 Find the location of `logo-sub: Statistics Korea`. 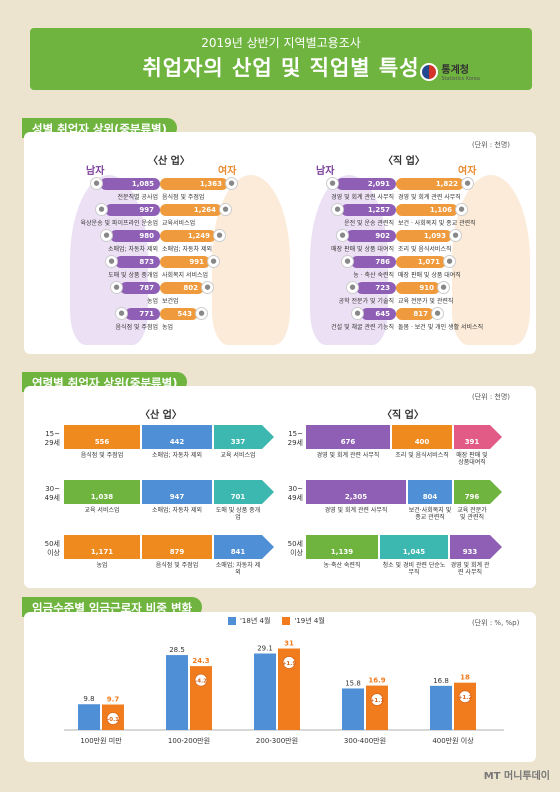

logo-sub: Statistics Korea is located at coordinates (460, 79).